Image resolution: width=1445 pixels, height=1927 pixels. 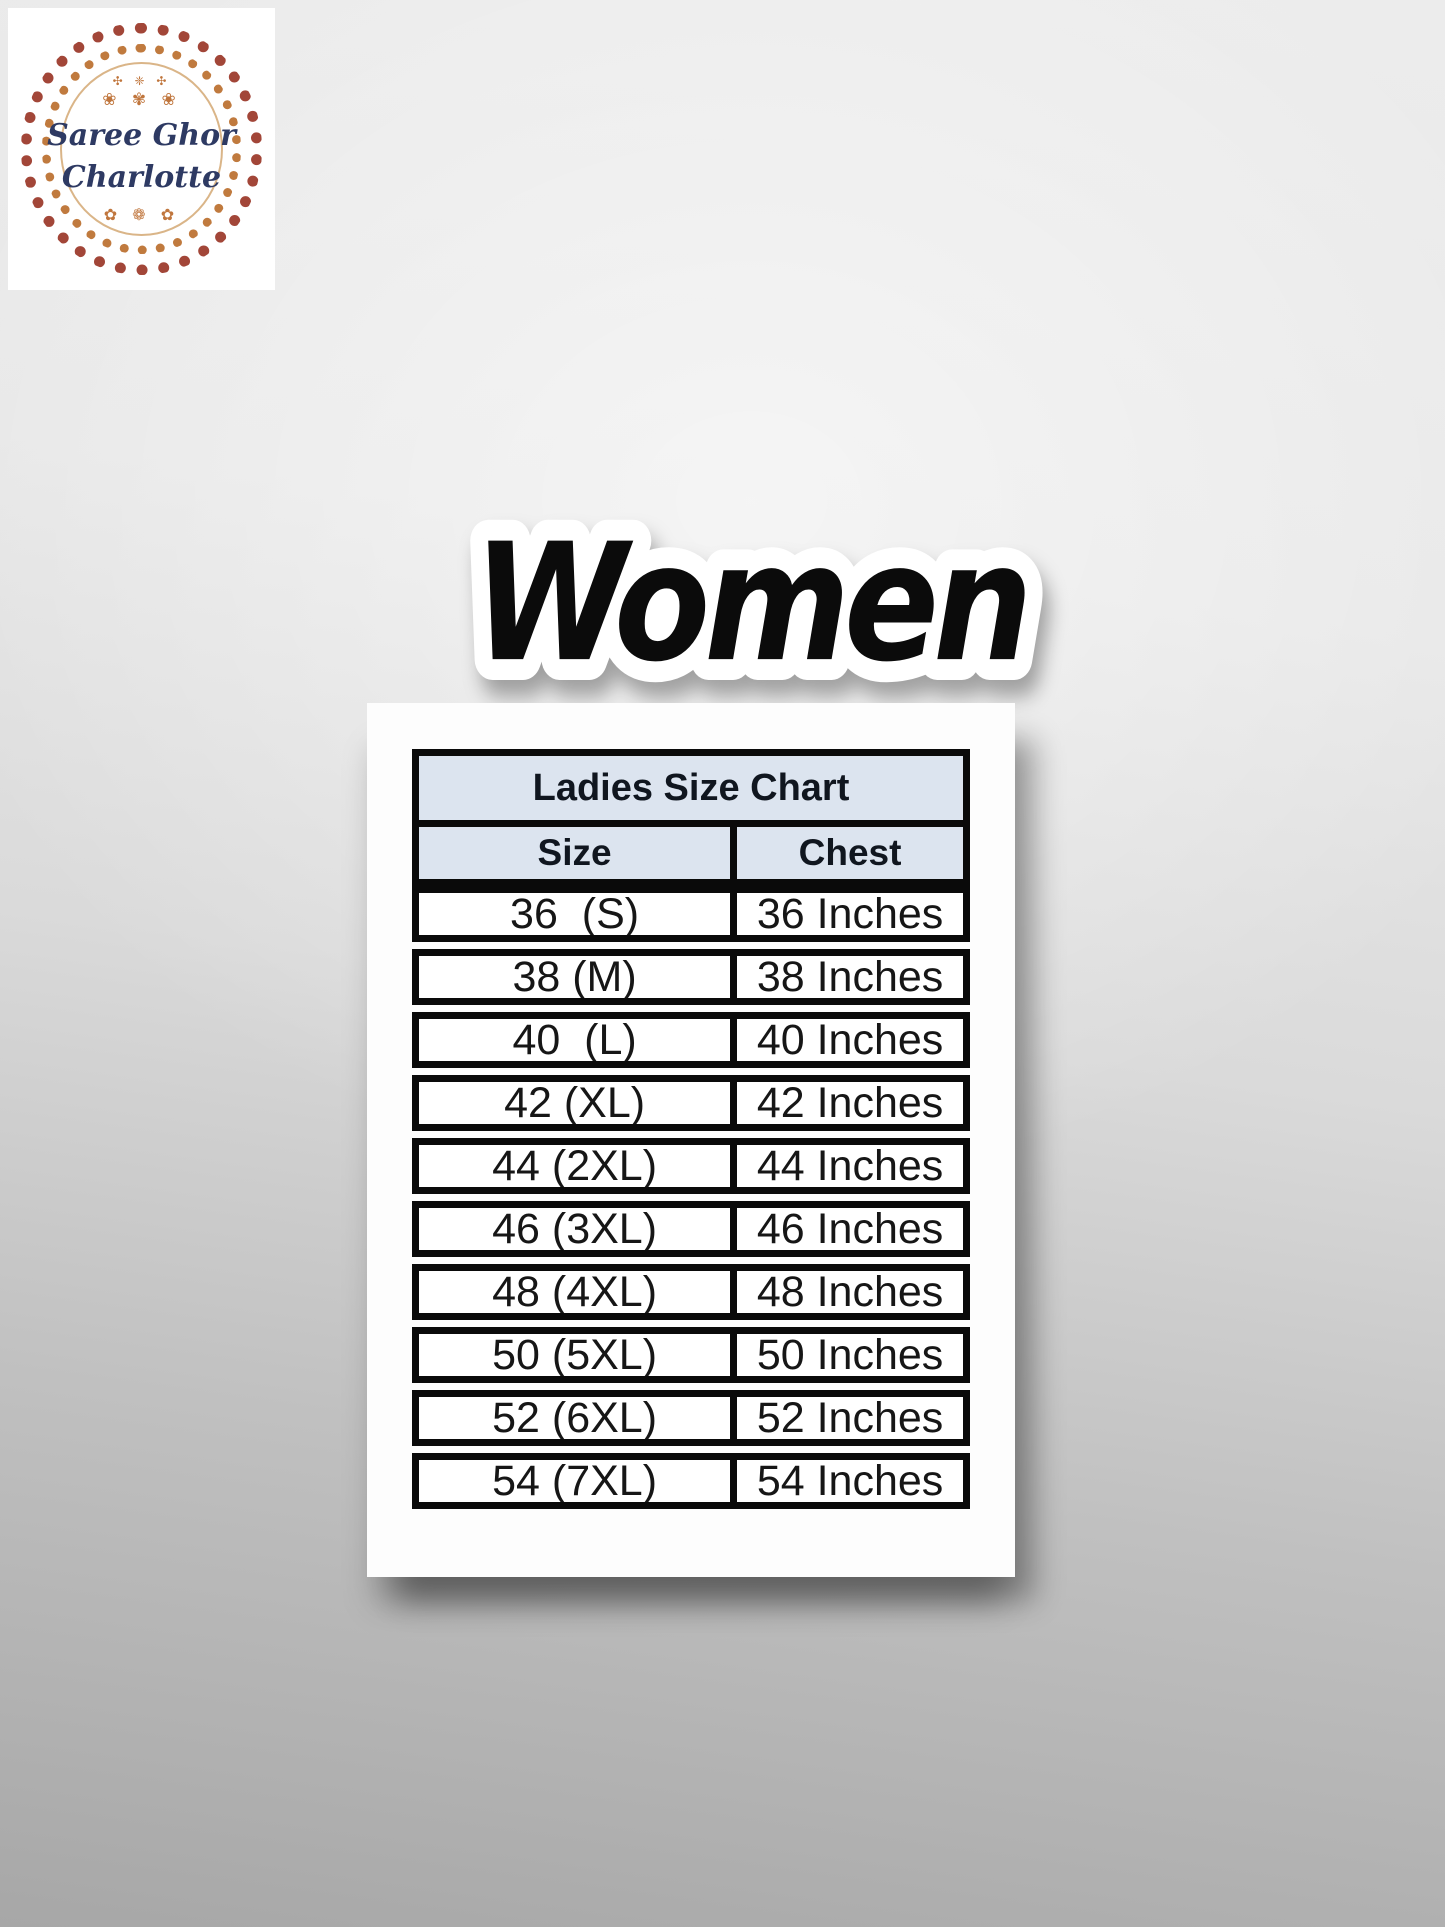 I want to click on brand-logo-card: ✣ ❈ ✣ ❀ ✾ ❀ Saree Ghor Charlotte ✿ ❁ ✿, so click(x=141, y=149).